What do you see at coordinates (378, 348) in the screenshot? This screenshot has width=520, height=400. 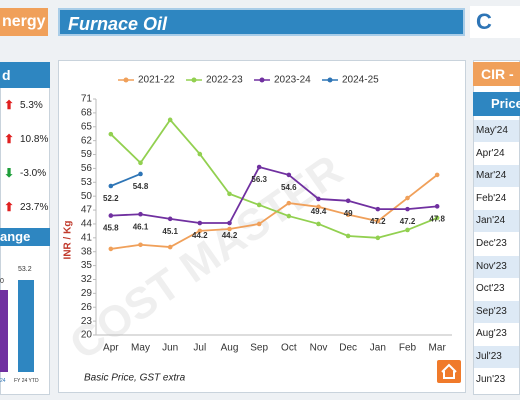 I see `x-tick-label: Jan` at bounding box center [378, 348].